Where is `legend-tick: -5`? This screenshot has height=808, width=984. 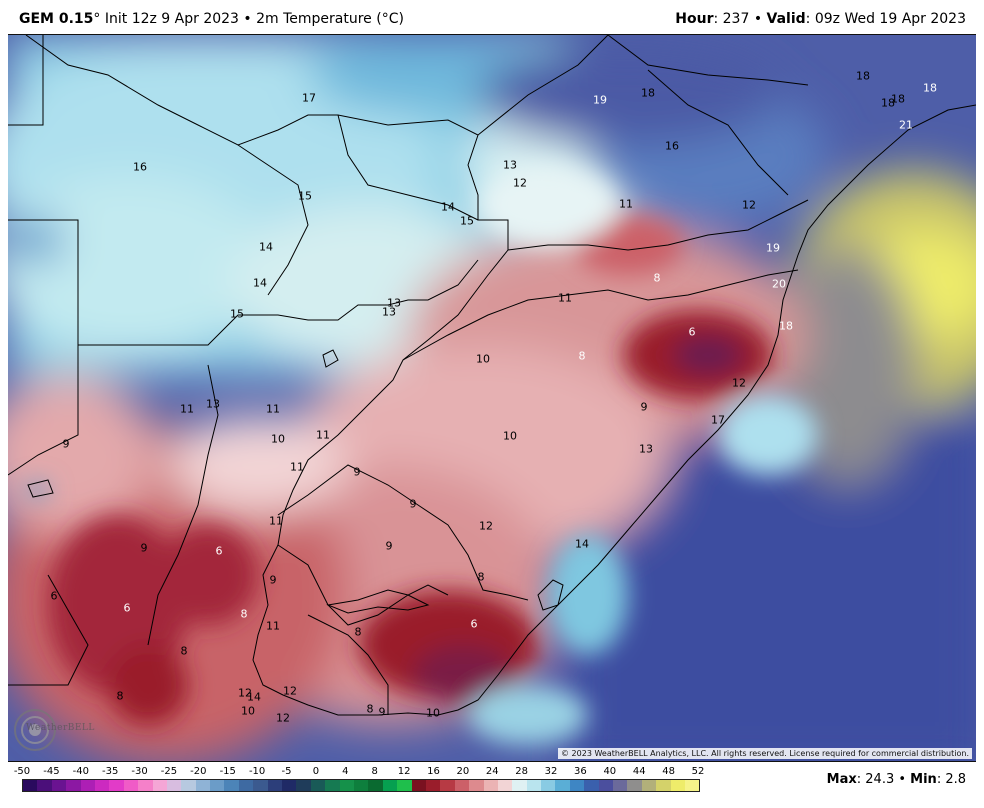
legend-tick: -5 is located at coordinates (286, 771).